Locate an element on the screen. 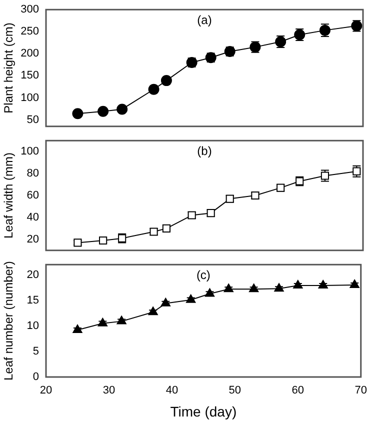 The width and height of the screenshot is (370, 425). y-tick-label: 15 is located at coordinates (32, 300).